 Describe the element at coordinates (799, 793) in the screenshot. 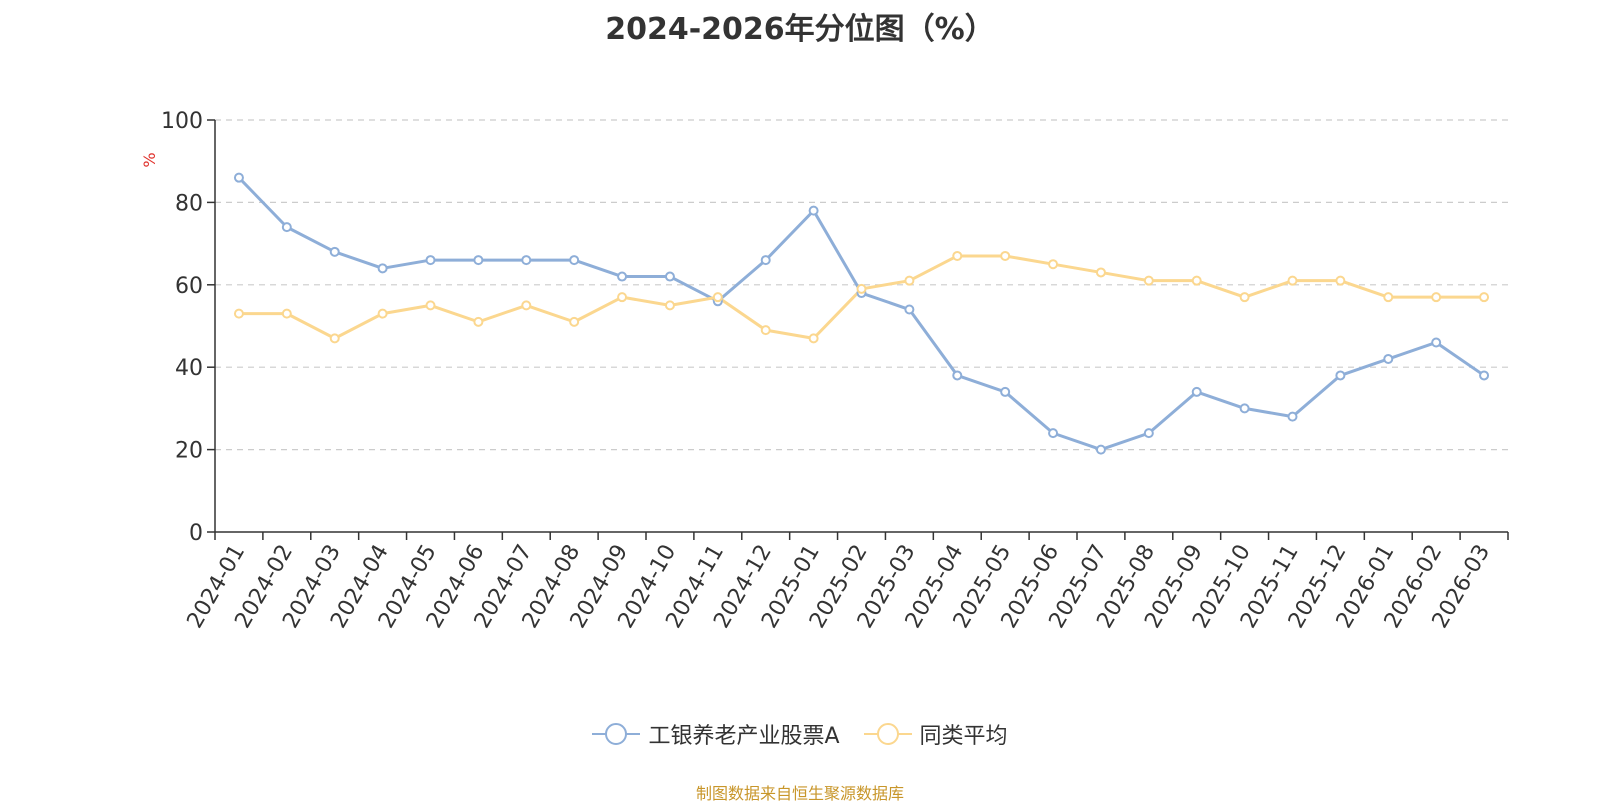

I see `data-source-note: 制图数据来自恒生聚源数据库` at that location.